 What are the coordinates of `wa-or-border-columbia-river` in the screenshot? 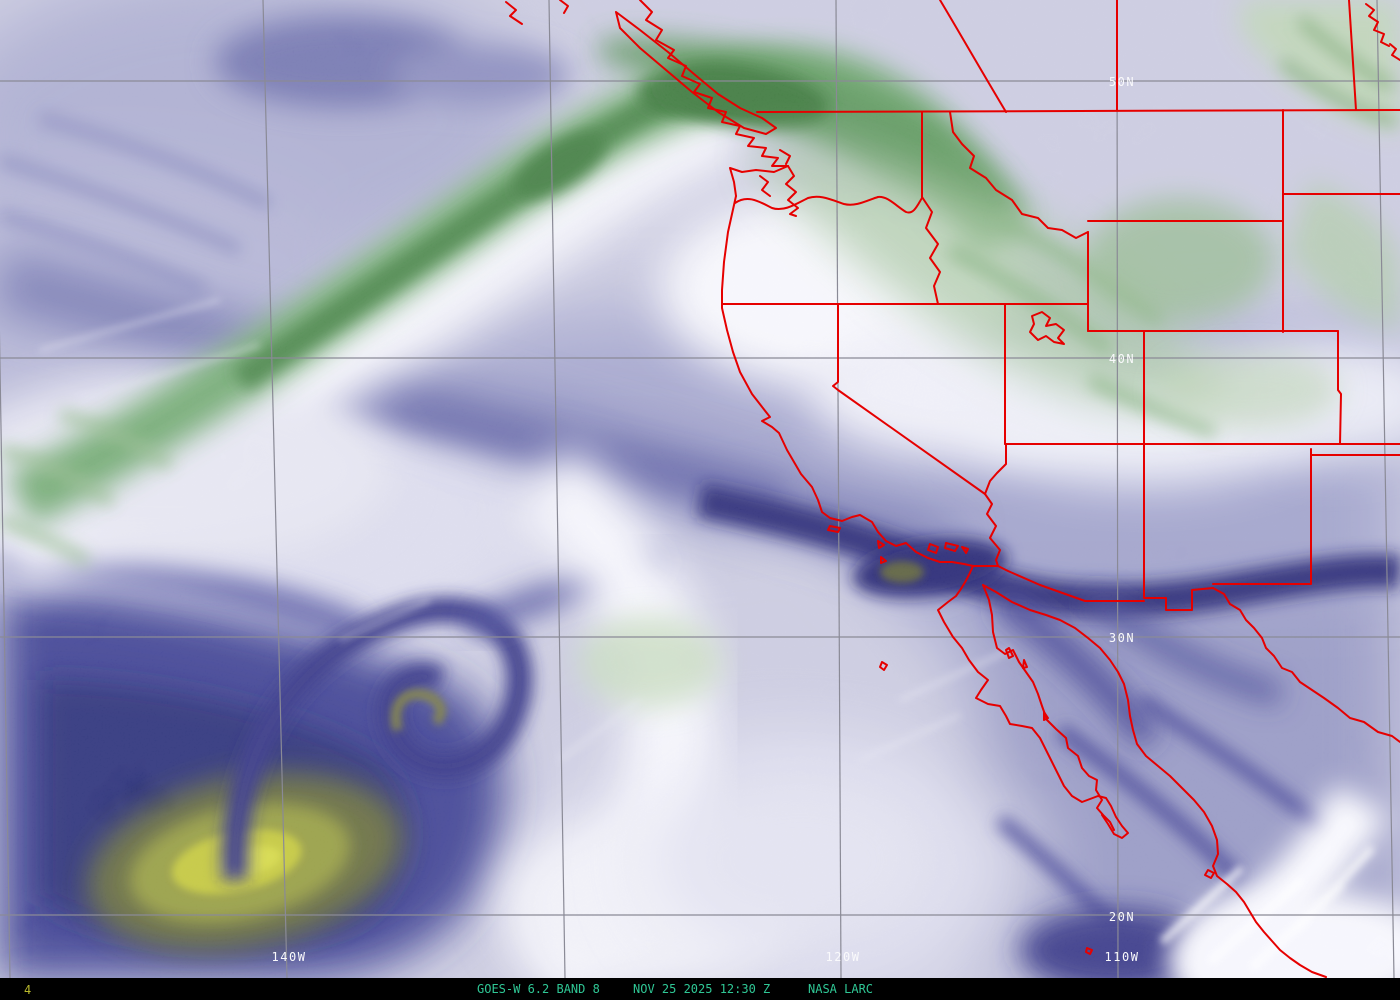 It's located at (828, 204).